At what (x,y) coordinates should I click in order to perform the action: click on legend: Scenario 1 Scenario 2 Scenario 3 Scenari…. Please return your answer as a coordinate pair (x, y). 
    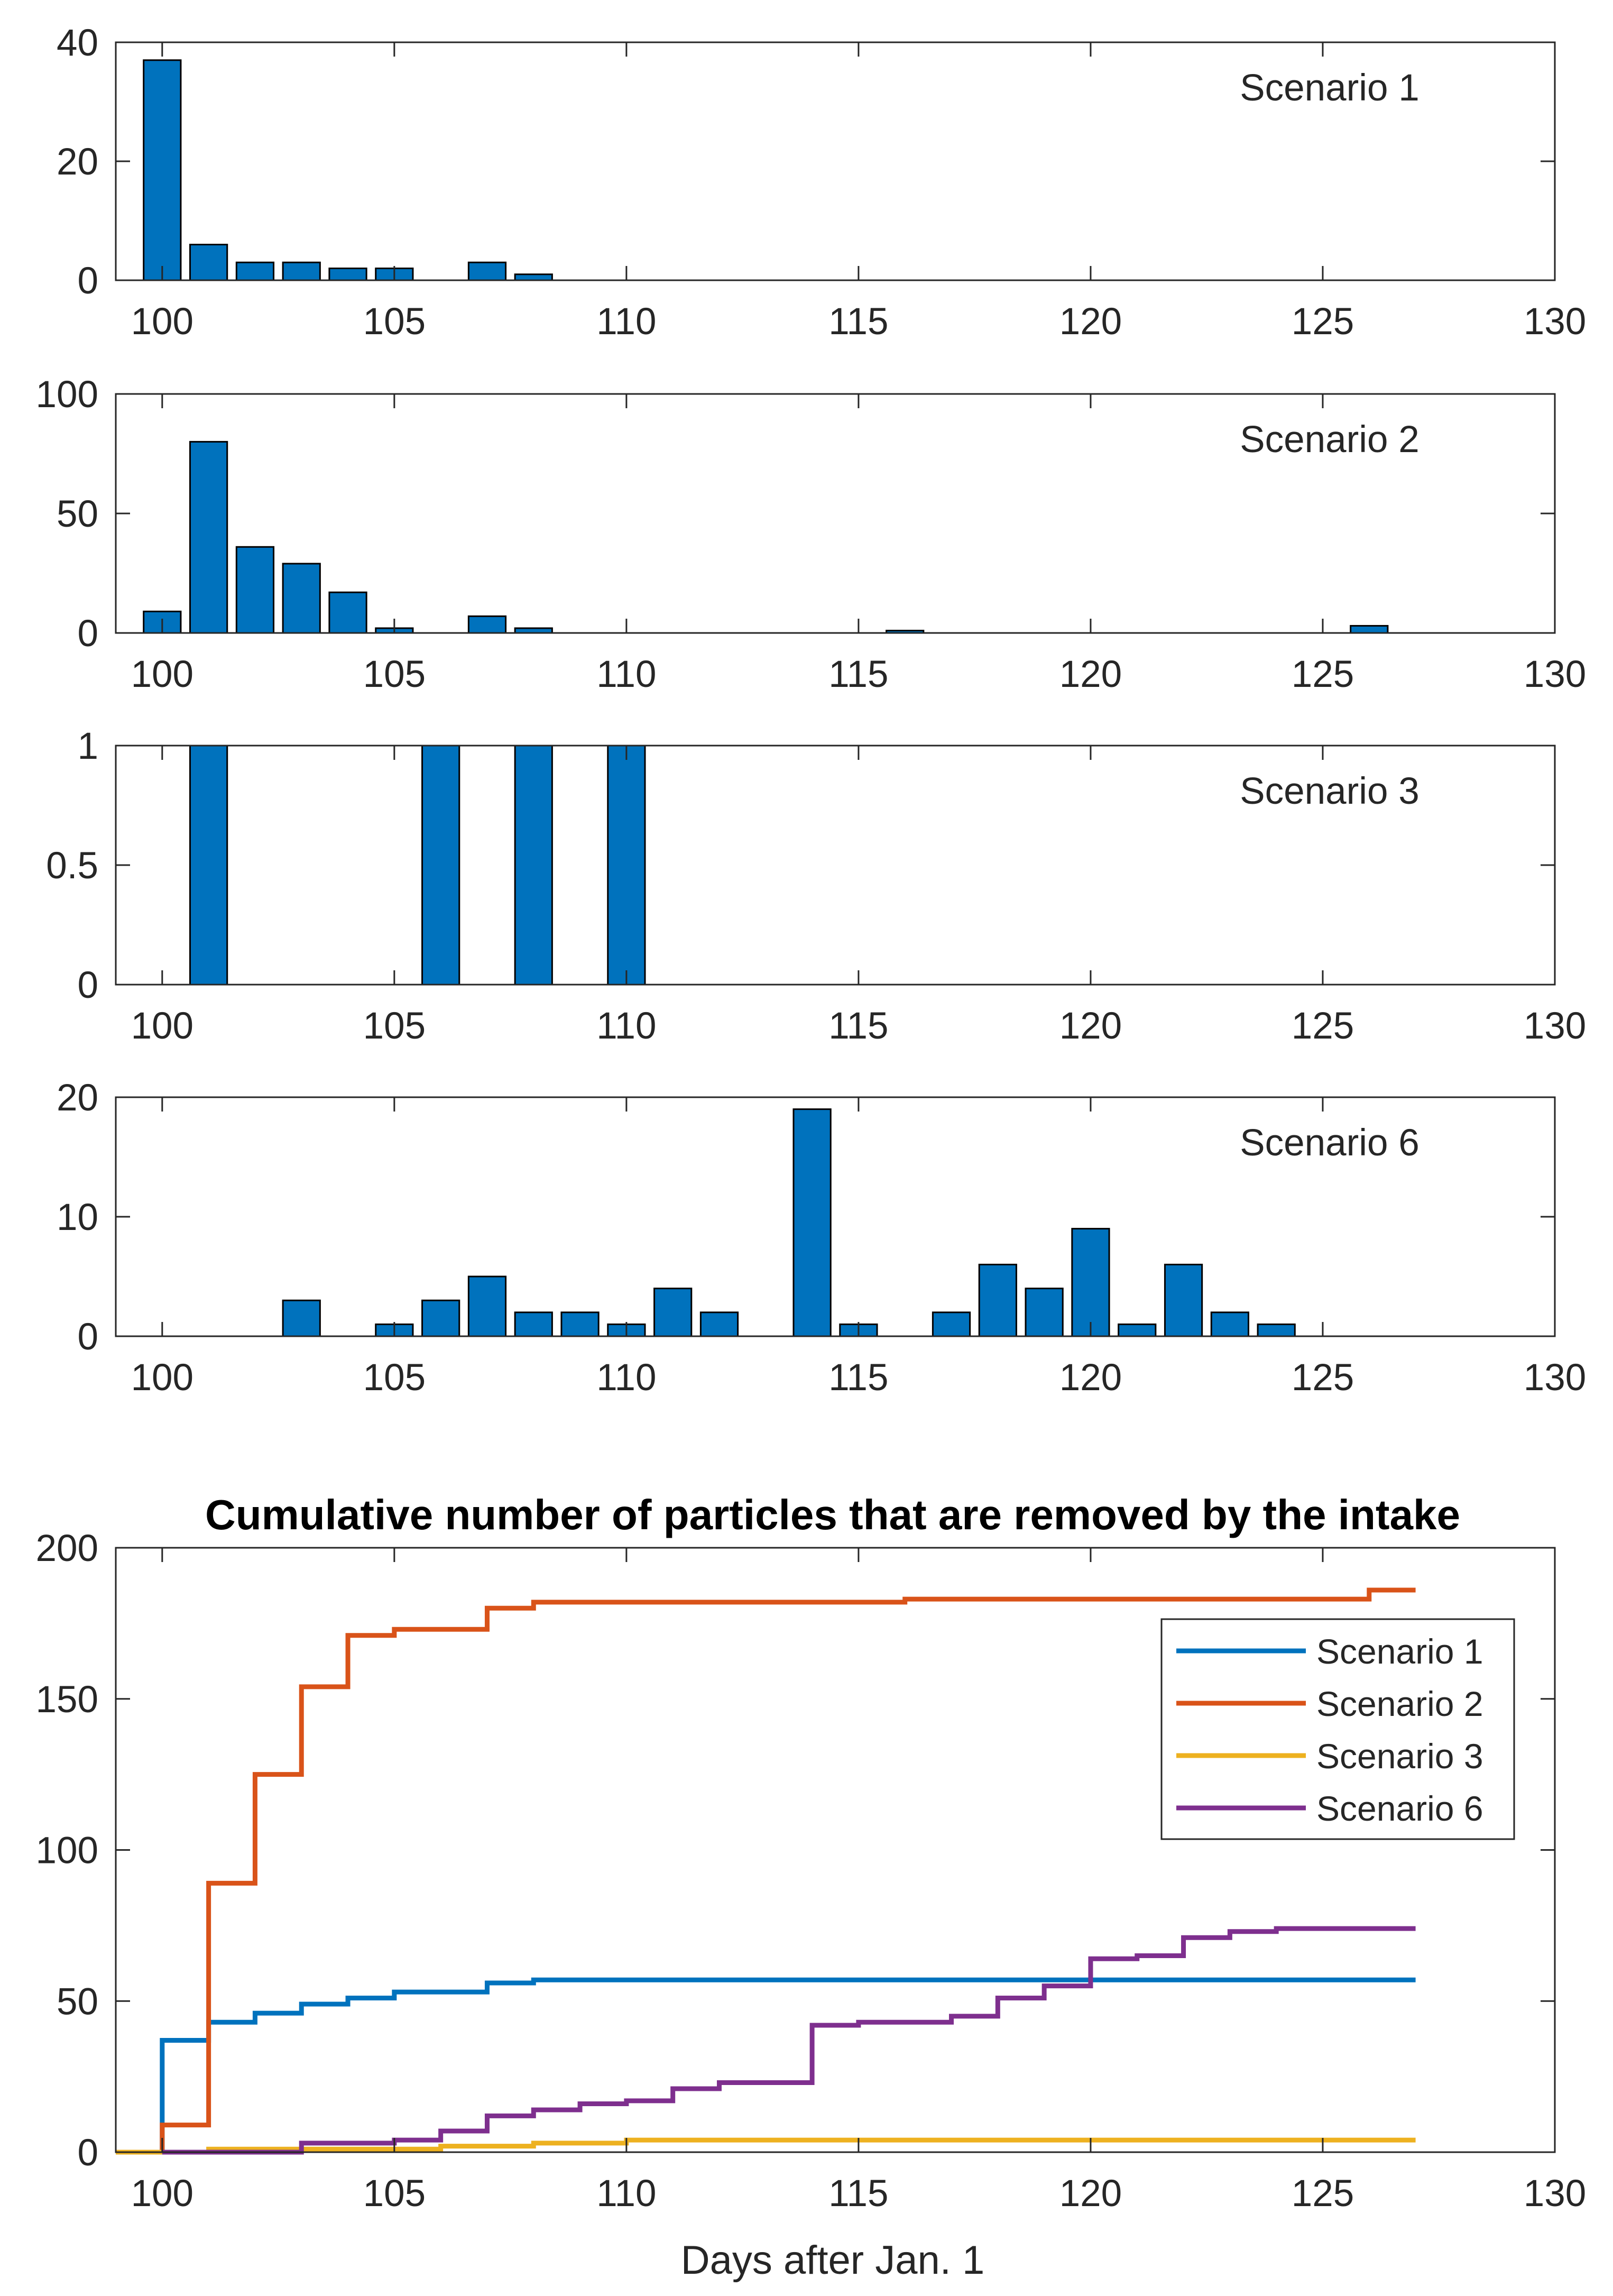
    Looking at the image, I should click on (1337, 1729).